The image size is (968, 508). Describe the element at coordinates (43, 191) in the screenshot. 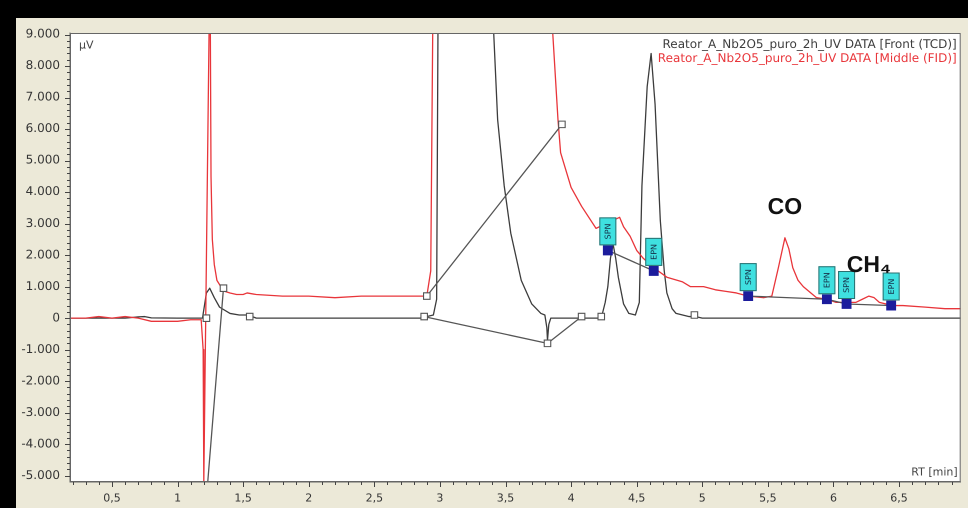

I see `y-tick-label: 4.000` at that location.